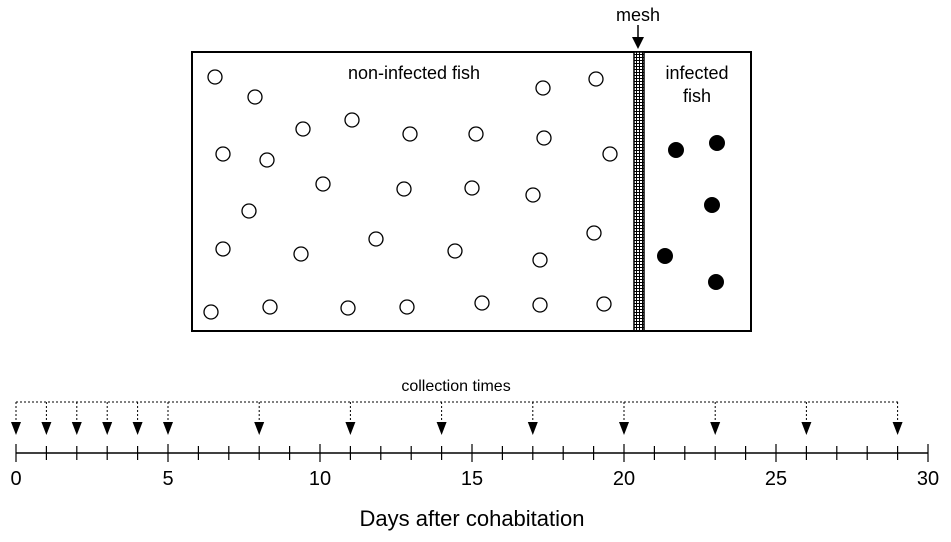  I want to click on mesh-arrow-head, so click(638, 43).